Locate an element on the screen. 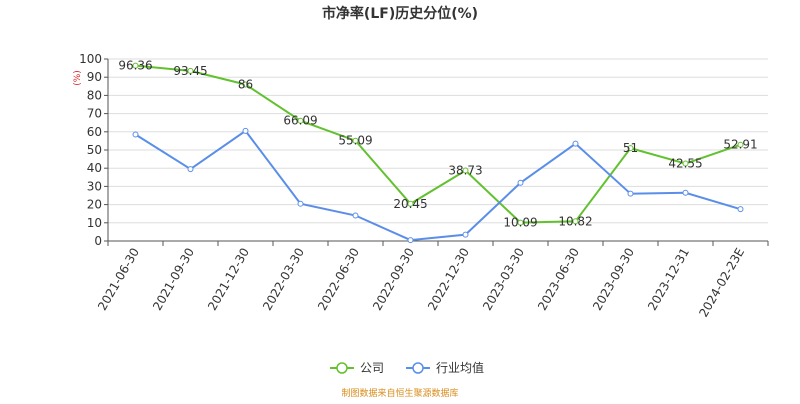 The image size is (800, 404). y-tick-label: 60 is located at coordinates (94, 132).